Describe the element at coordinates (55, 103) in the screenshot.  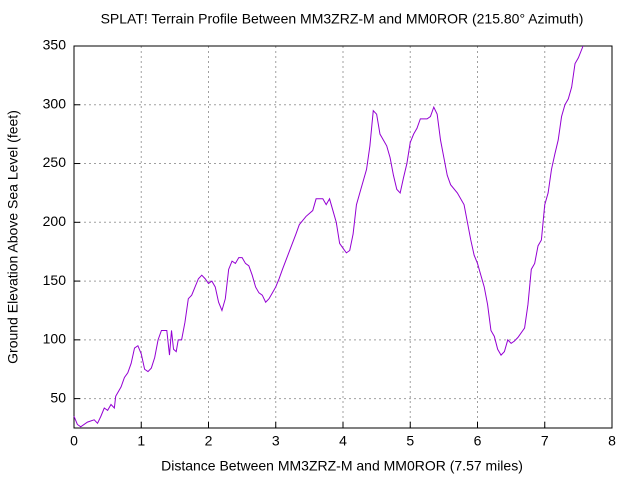
I see `y-tick-label: 300` at that location.